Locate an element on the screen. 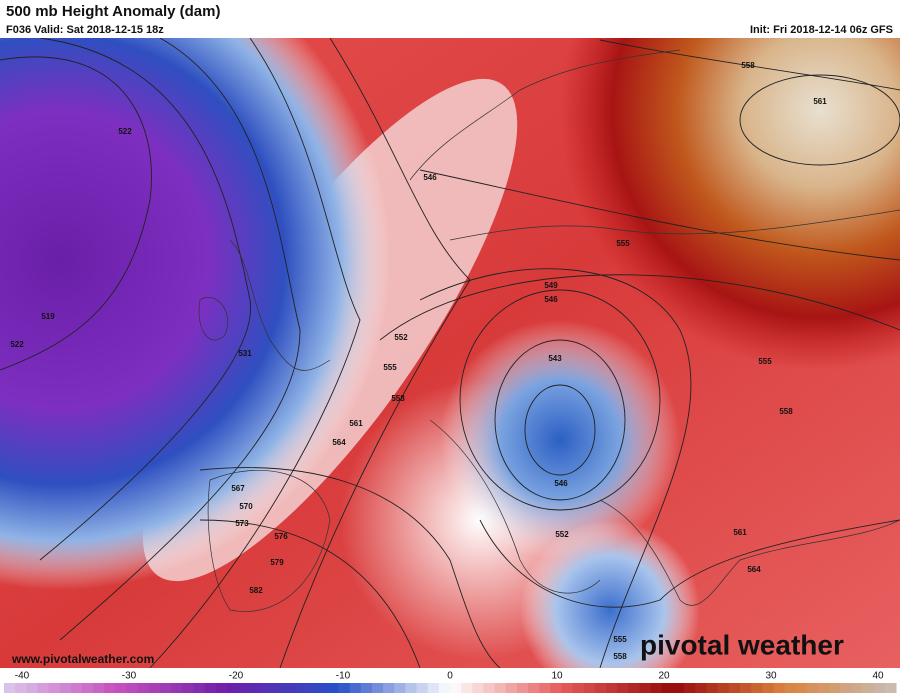  colorbar-tick-label: 10 is located at coordinates (557, 676).